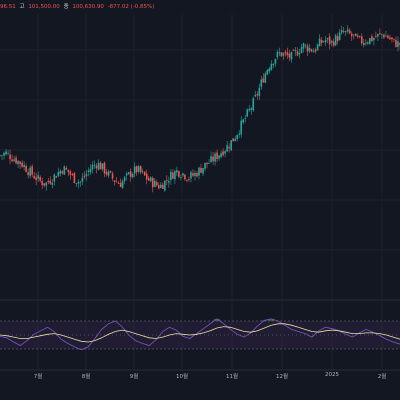 Image resolution: width=400 pixels, height=400 pixels. What do you see at coordinates (86, 377) in the screenshot?
I see `x-tick-label: 8월` at bounding box center [86, 377].